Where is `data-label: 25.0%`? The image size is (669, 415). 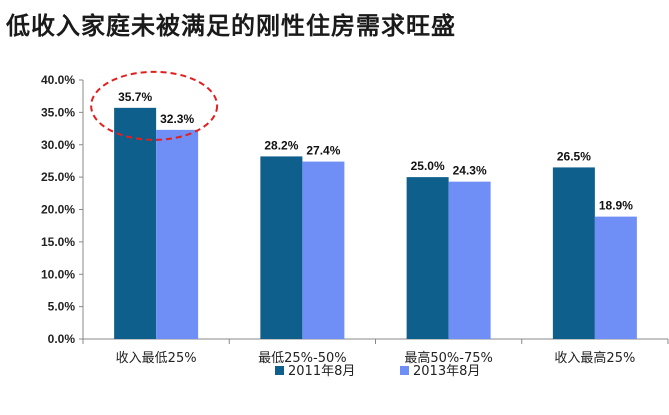 data-label: 25.0% is located at coordinates (428, 166).